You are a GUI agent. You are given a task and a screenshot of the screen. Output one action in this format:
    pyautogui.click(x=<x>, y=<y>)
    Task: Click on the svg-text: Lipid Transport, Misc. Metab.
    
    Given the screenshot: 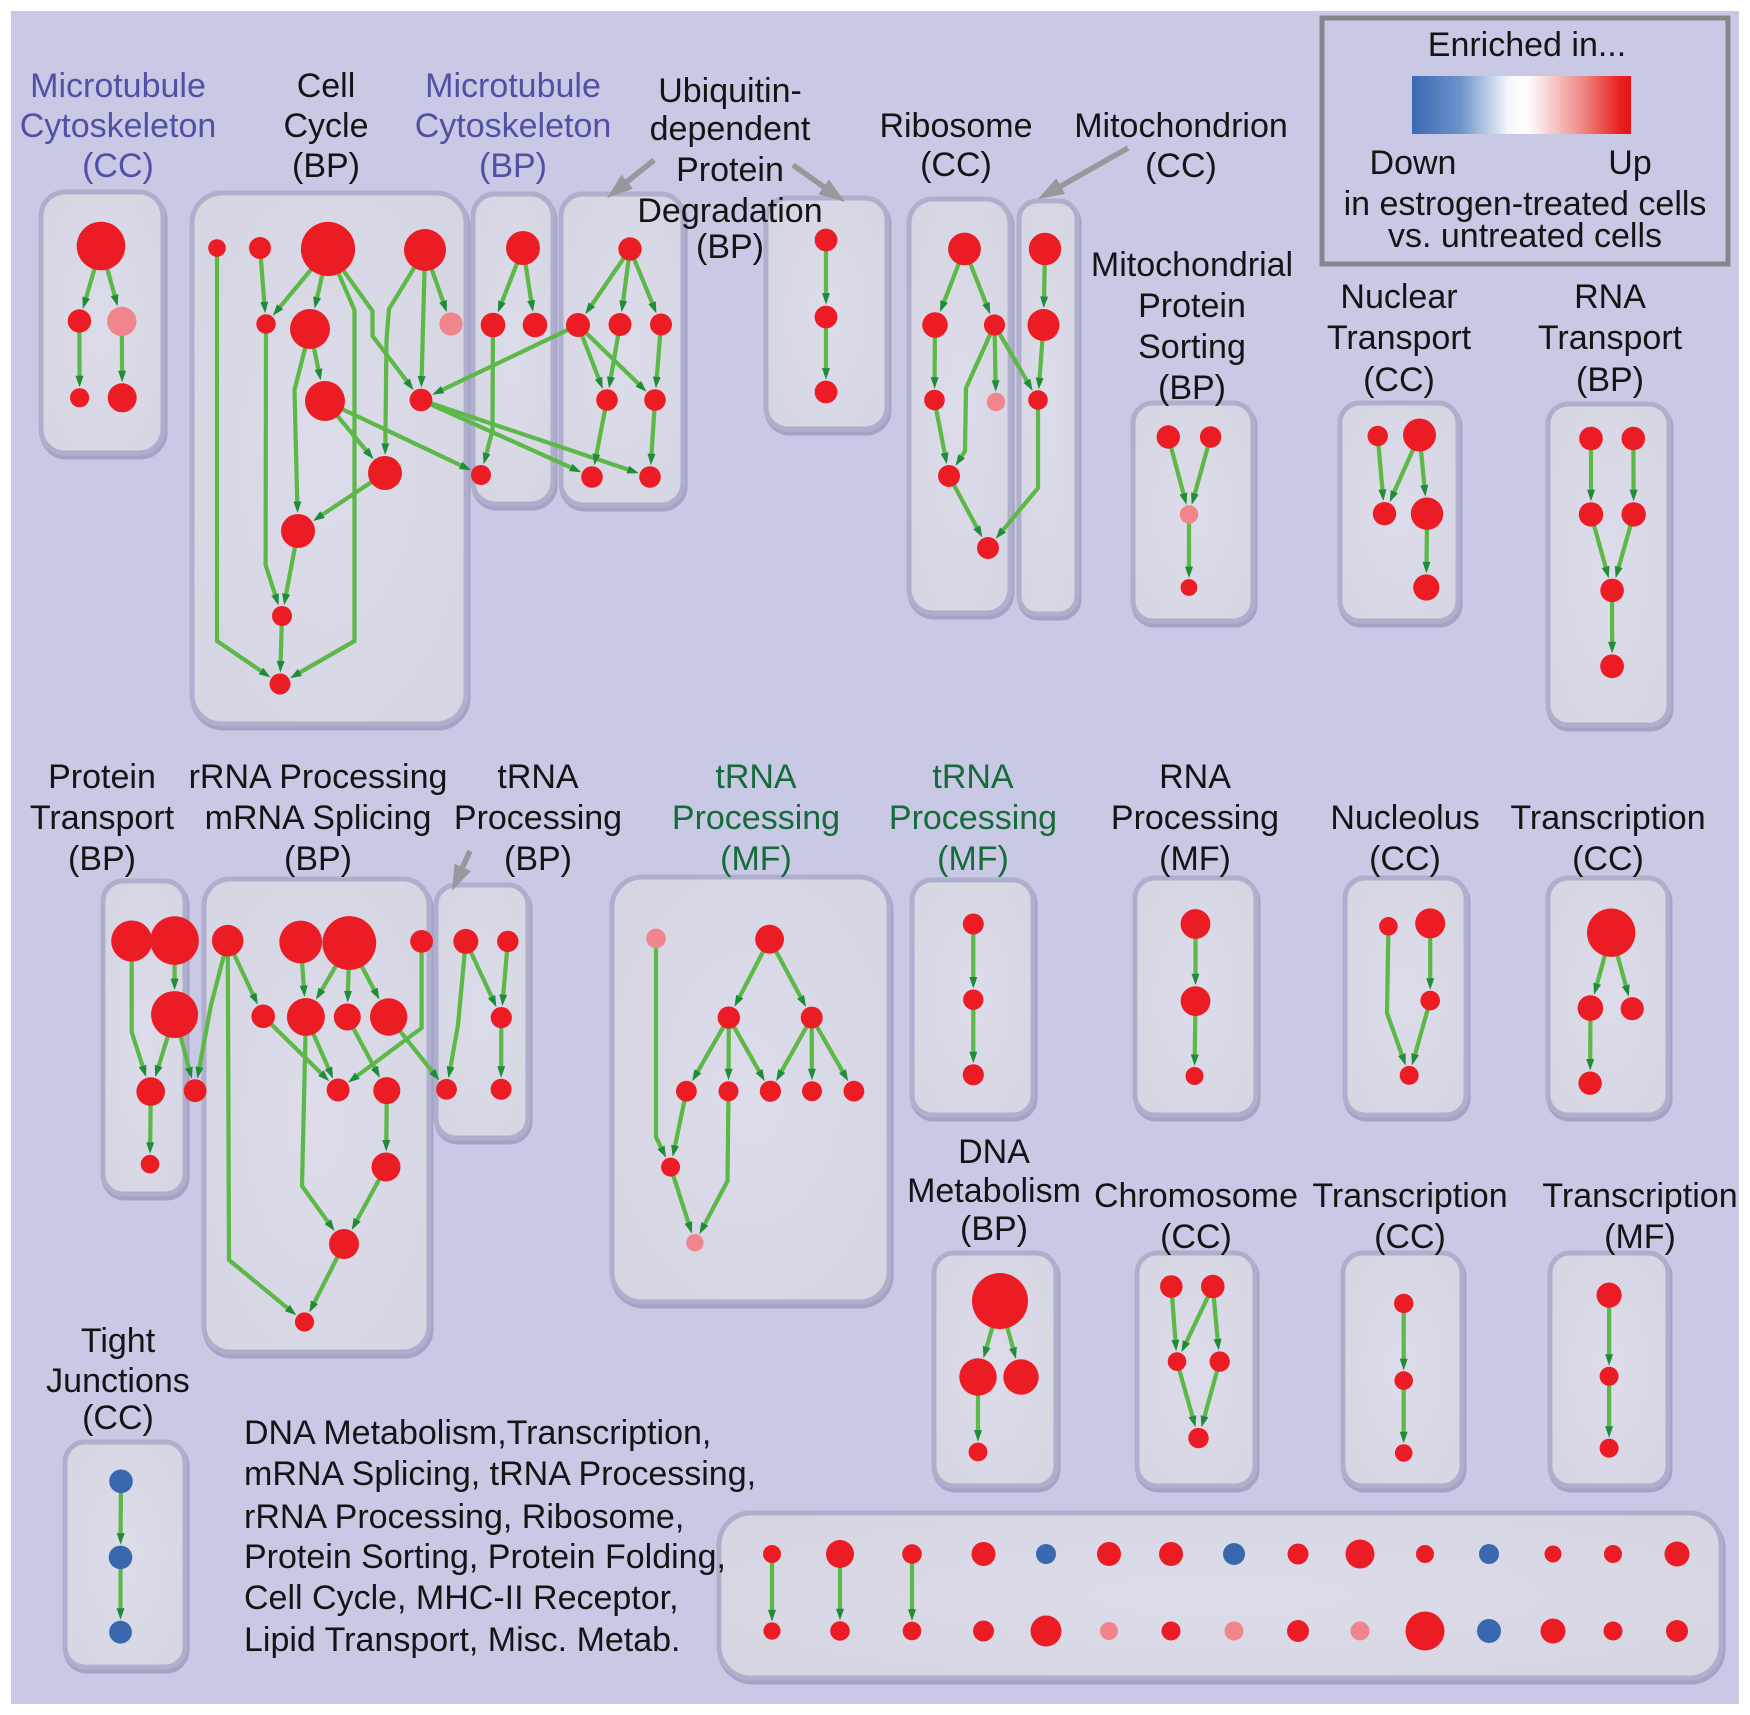 What is the action you would take?
    pyautogui.click(x=462, y=1640)
    